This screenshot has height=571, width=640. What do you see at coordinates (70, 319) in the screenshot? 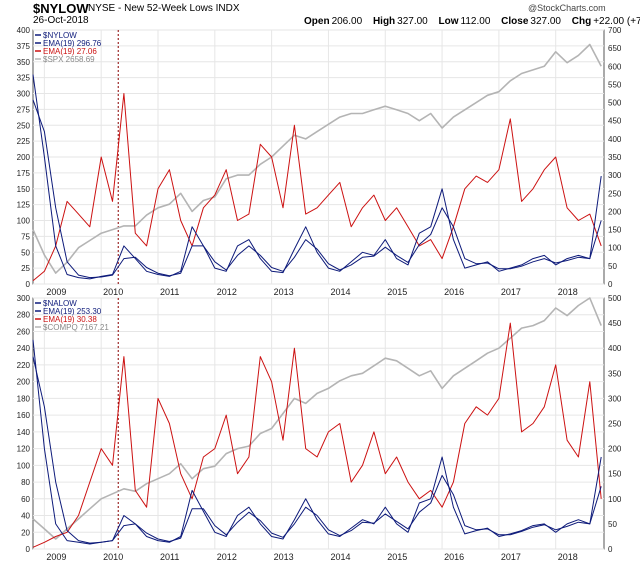
I see `legend-entry: EMA(19) 30.38` at bounding box center [70, 319].